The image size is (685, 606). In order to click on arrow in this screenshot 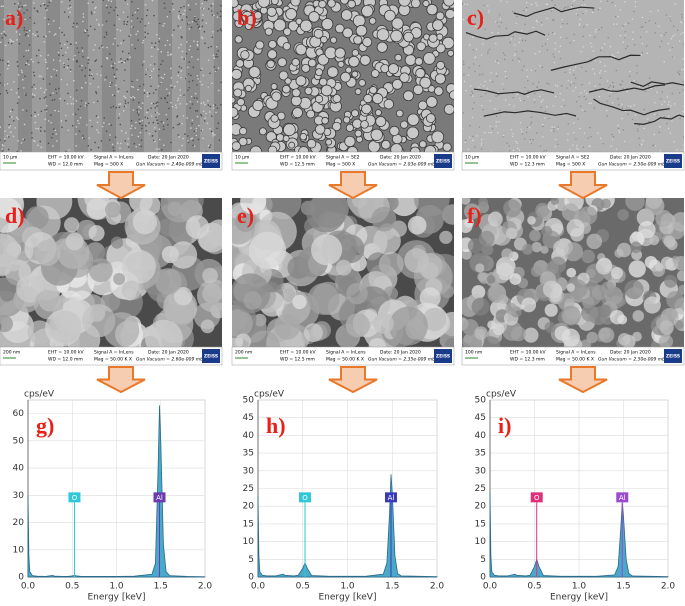, I will do `click(353, 380)`.